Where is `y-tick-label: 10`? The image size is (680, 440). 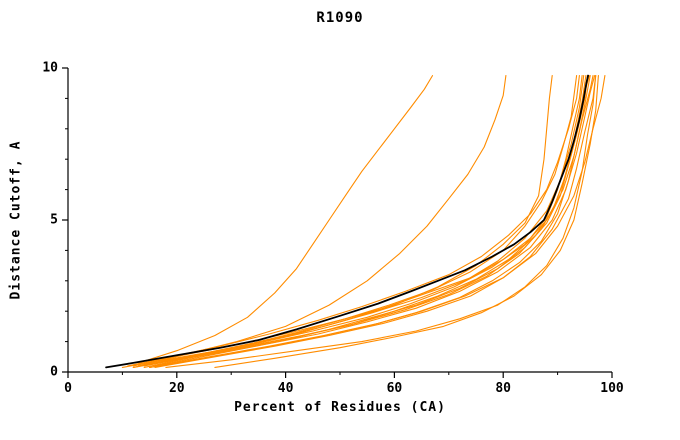
y-tick-label: 10 is located at coordinates (50, 68).